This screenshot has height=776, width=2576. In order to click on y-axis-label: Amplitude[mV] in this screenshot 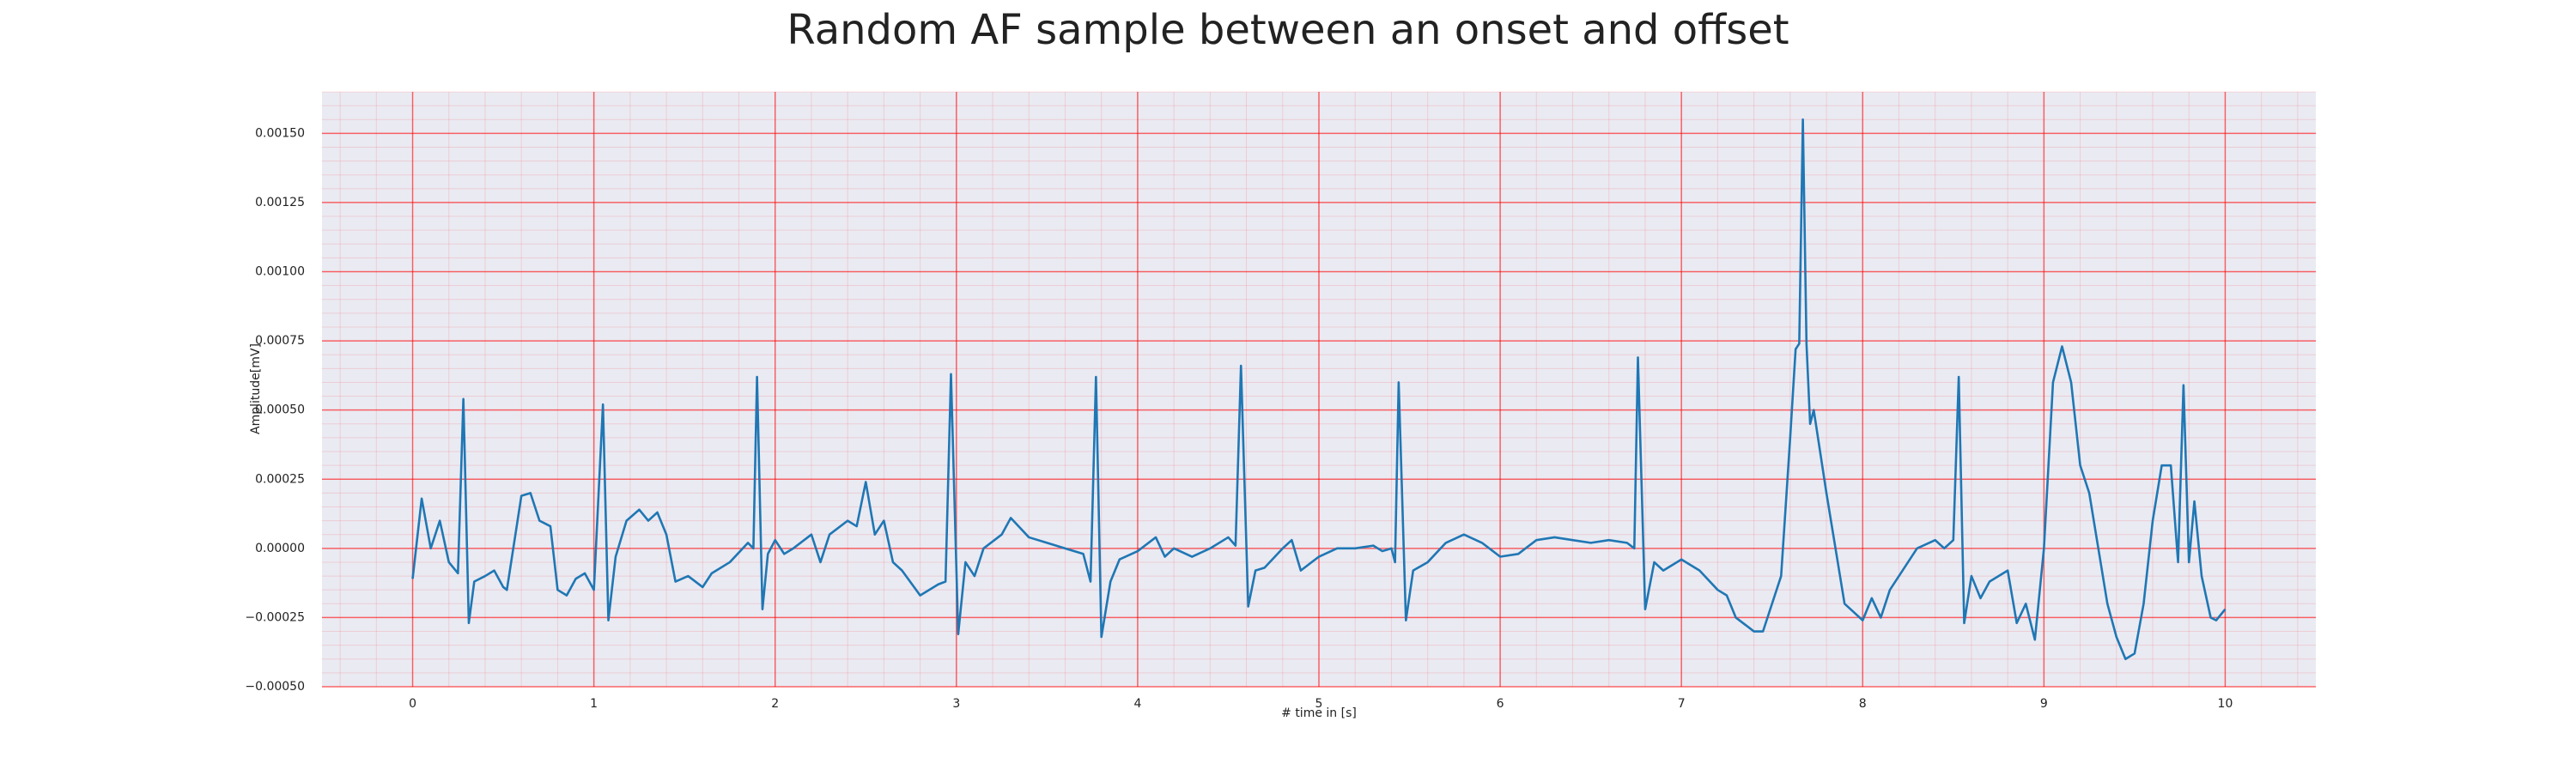, I will do `click(256, 388)`.